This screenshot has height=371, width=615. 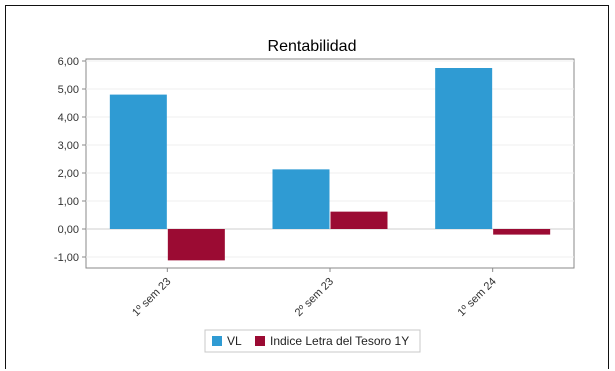 What do you see at coordinates (312, 46) in the screenshot?
I see `chart-title: Rentabilidad` at bounding box center [312, 46].